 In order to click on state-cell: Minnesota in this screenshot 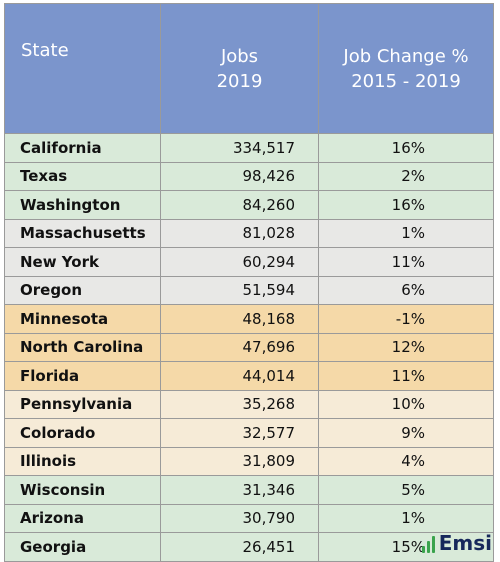, I will do `click(82, 319)`.